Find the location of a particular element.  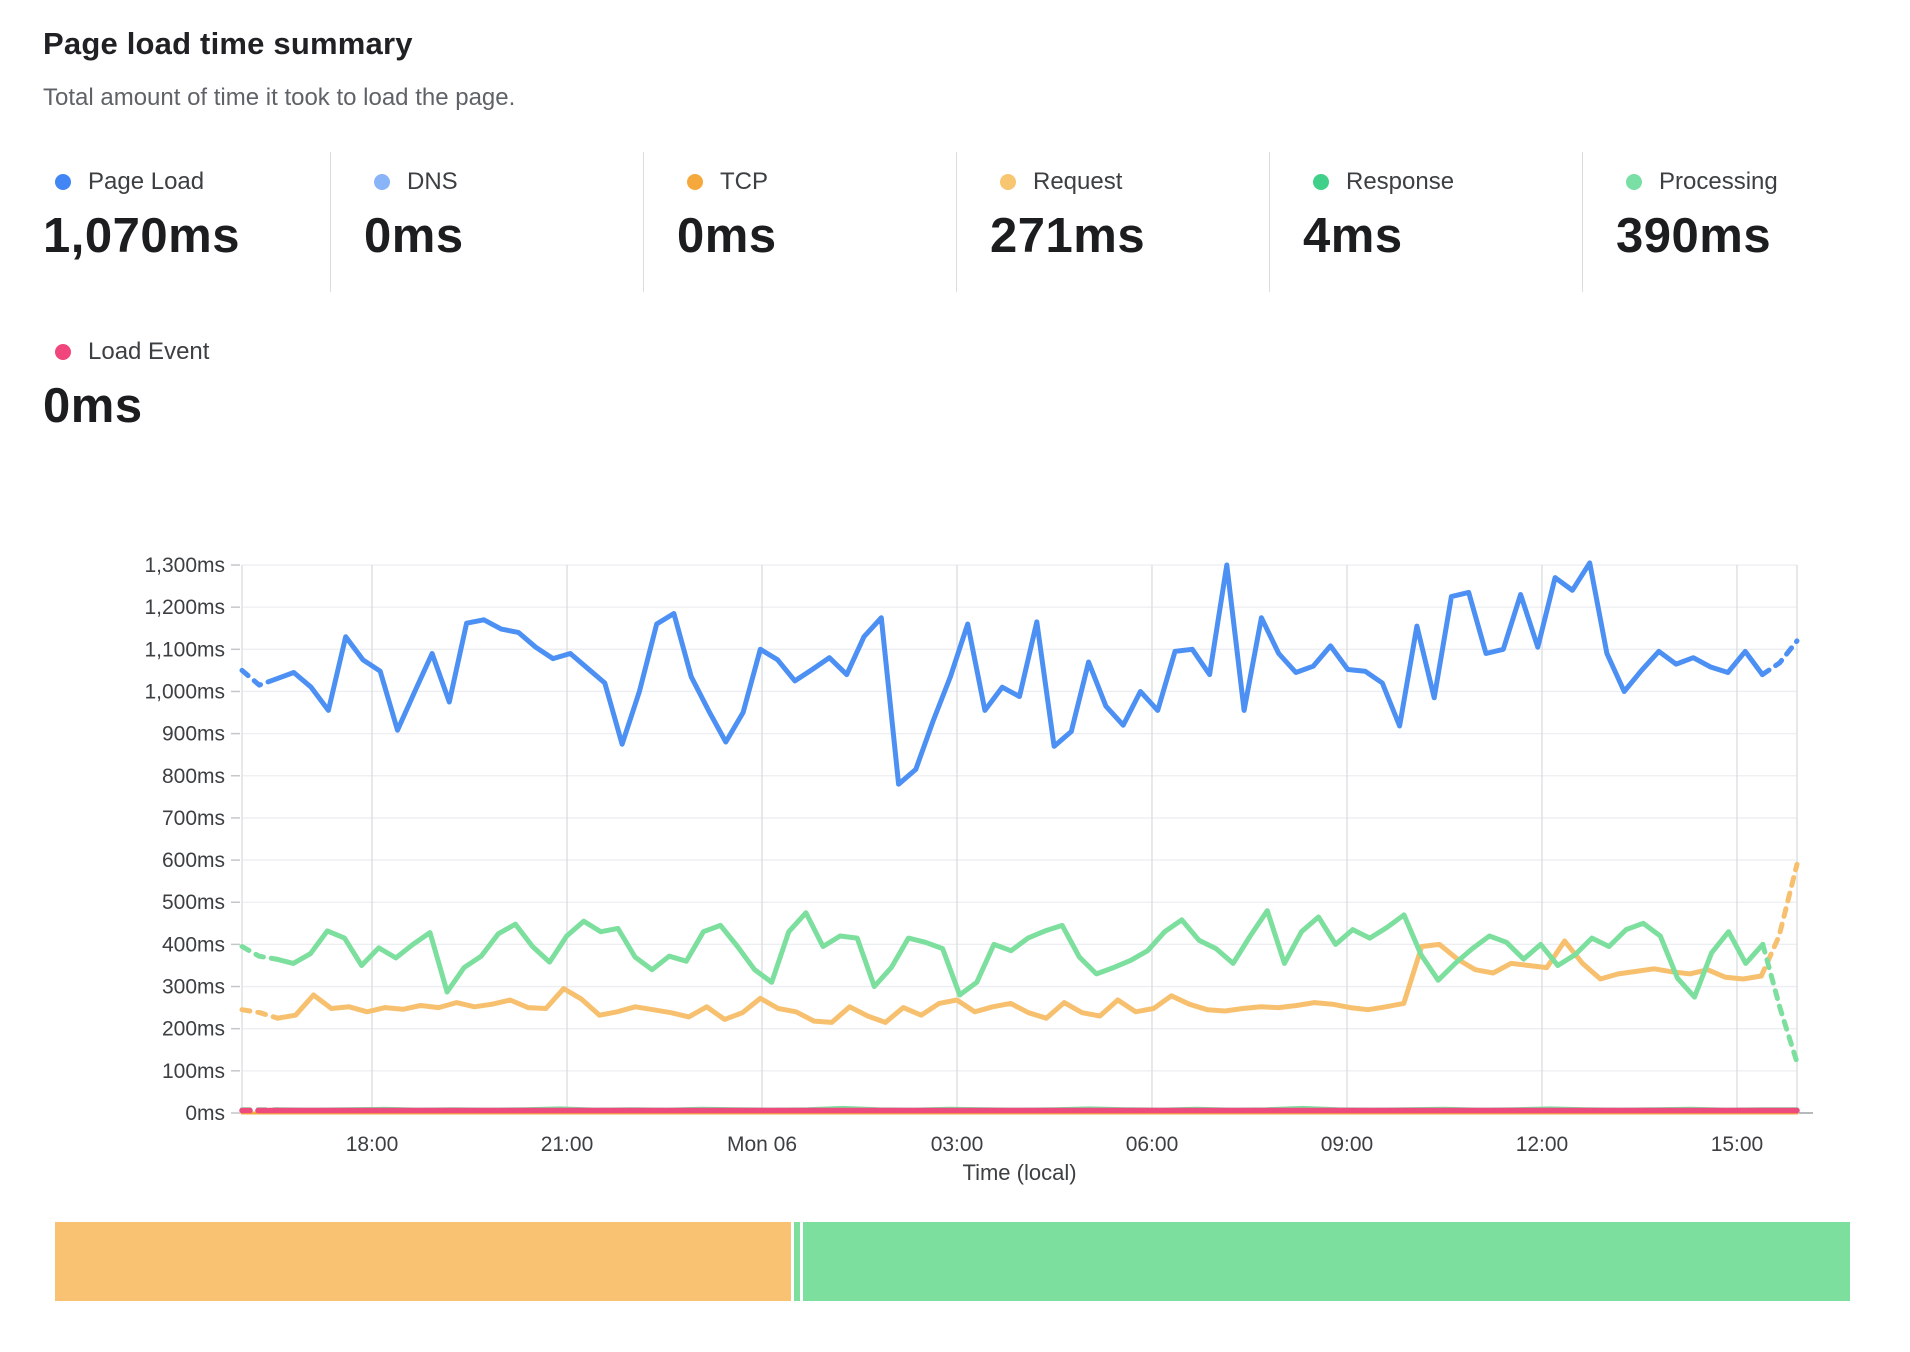

y-tick-label: 200ms is located at coordinates (193, 1029).